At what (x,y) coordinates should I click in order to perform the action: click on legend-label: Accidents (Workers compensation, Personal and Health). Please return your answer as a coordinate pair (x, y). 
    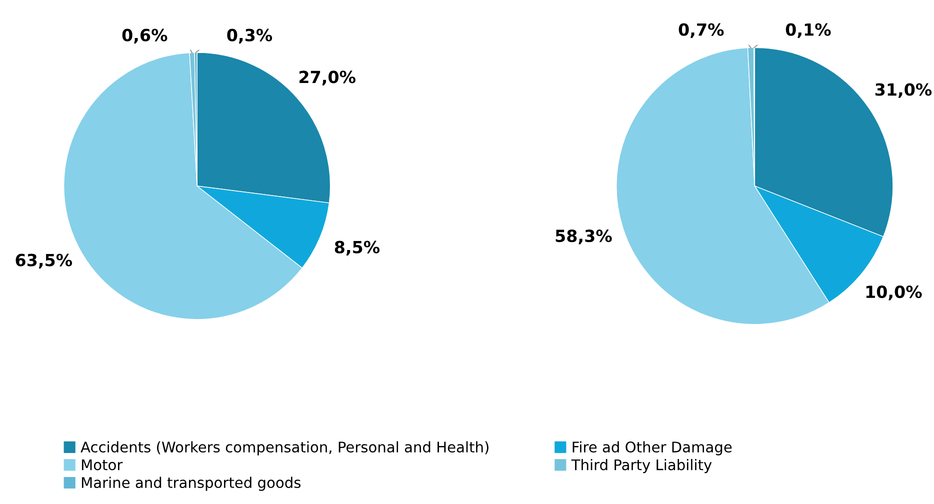
    Looking at the image, I should click on (284, 448).